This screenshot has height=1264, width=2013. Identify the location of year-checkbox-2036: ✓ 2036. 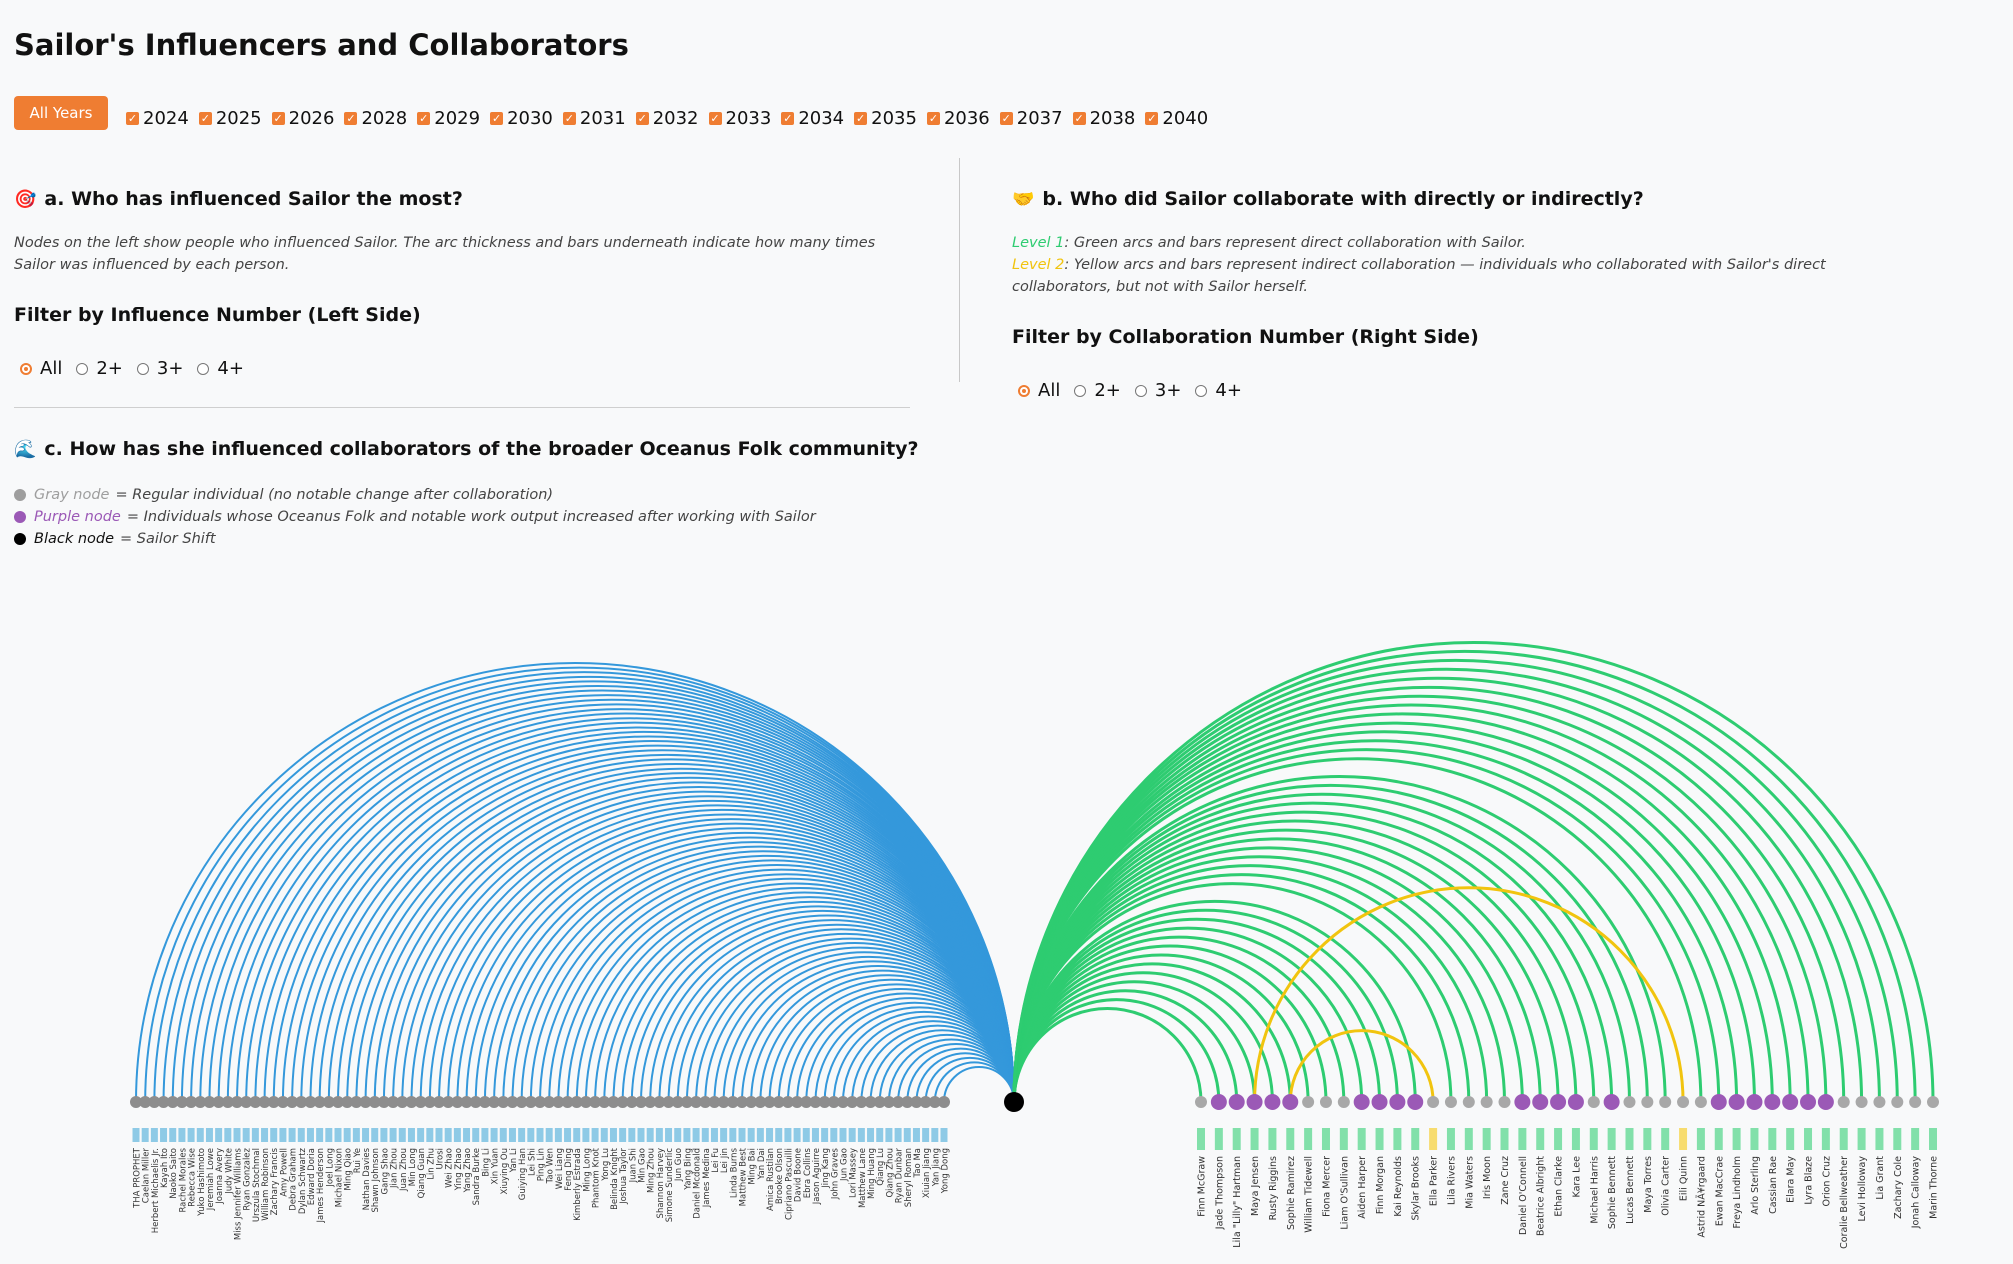
(958, 118).